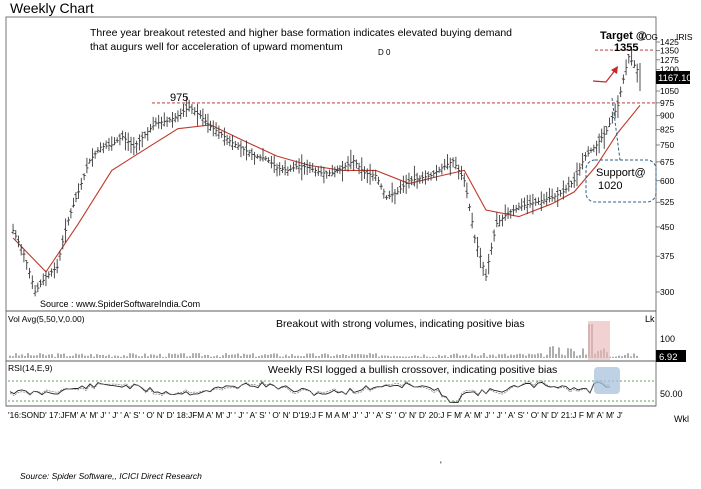  Describe the element at coordinates (604, 75) in the screenshot. I see `target-arrow` at that location.